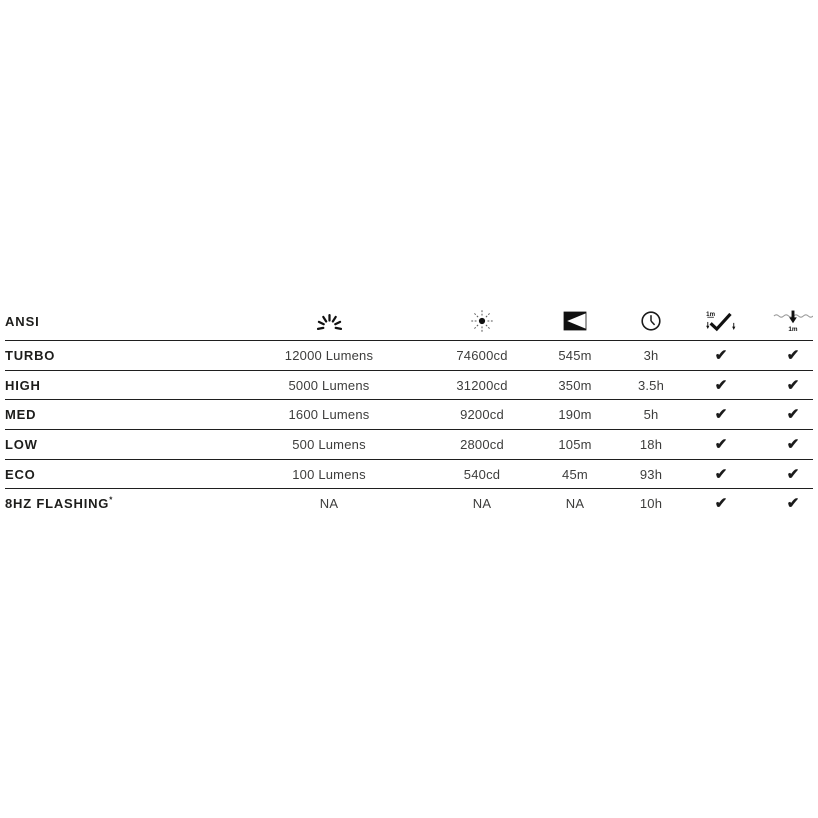 The height and width of the screenshot is (818, 818). Describe the element at coordinates (482, 385) in the screenshot. I see `candela-value: 31200cd` at that location.